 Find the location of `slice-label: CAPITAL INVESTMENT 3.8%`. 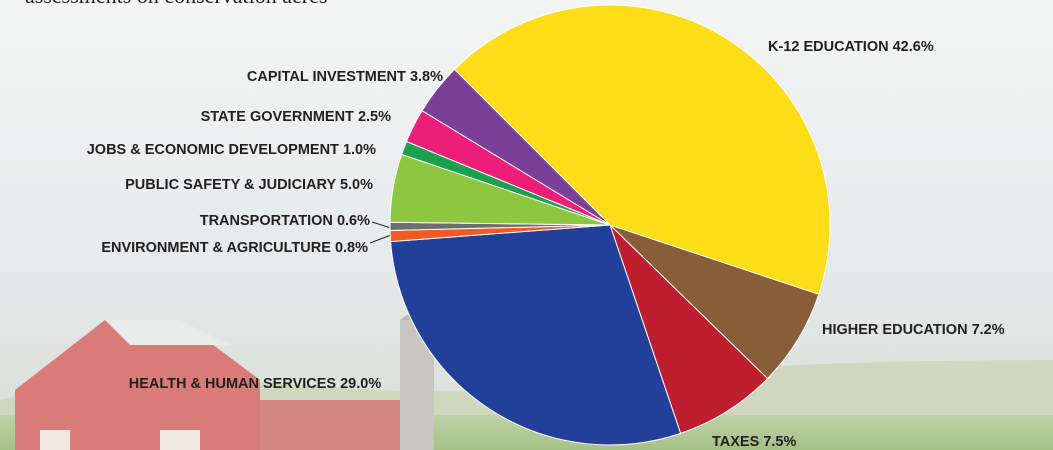

slice-label: CAPITAL INVESTMENT 3.8% is located at coordinates (345, 77).